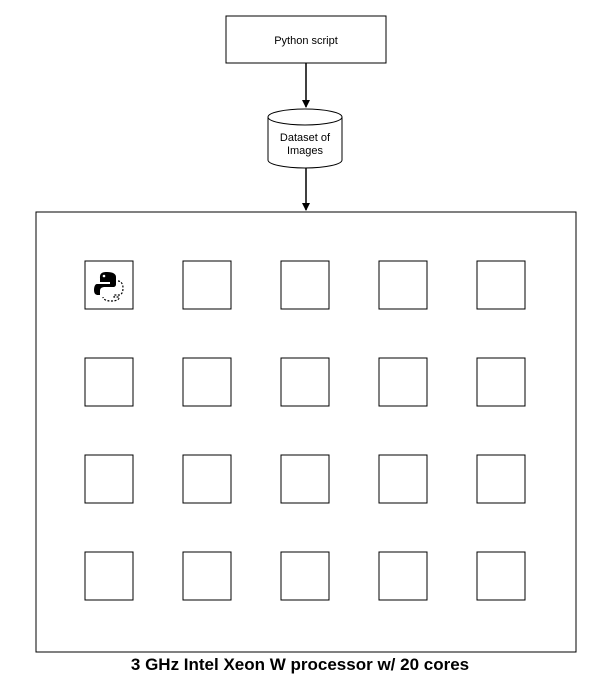 The width and height of the screenshot is (600, 697). I want to click on dataset-label-line1: Dataset of, so click(305, 138).